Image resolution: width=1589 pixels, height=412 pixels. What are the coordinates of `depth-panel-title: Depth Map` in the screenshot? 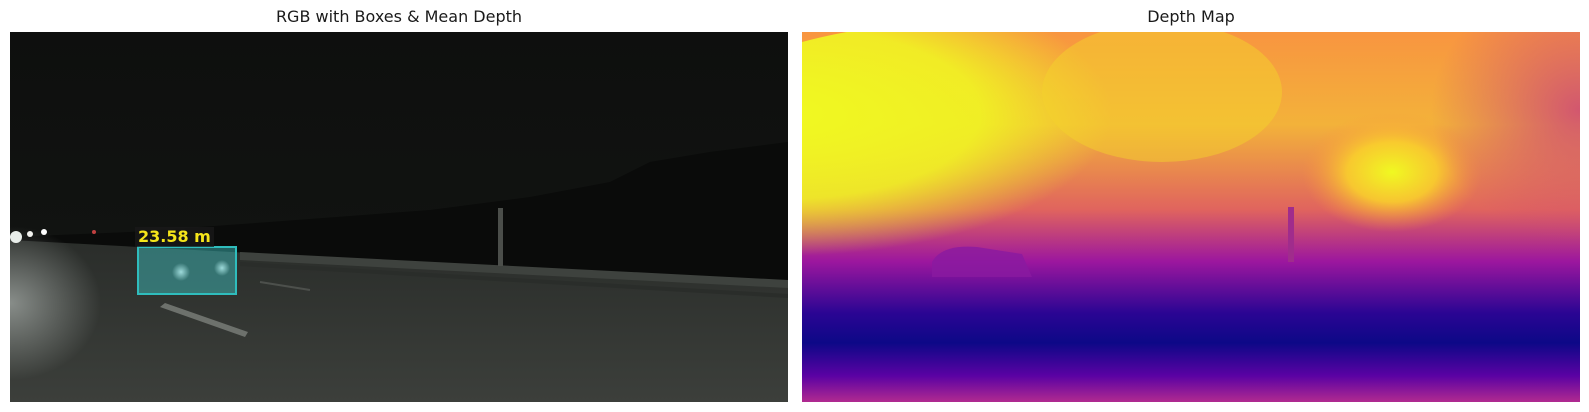 It's located at (1191, 16).